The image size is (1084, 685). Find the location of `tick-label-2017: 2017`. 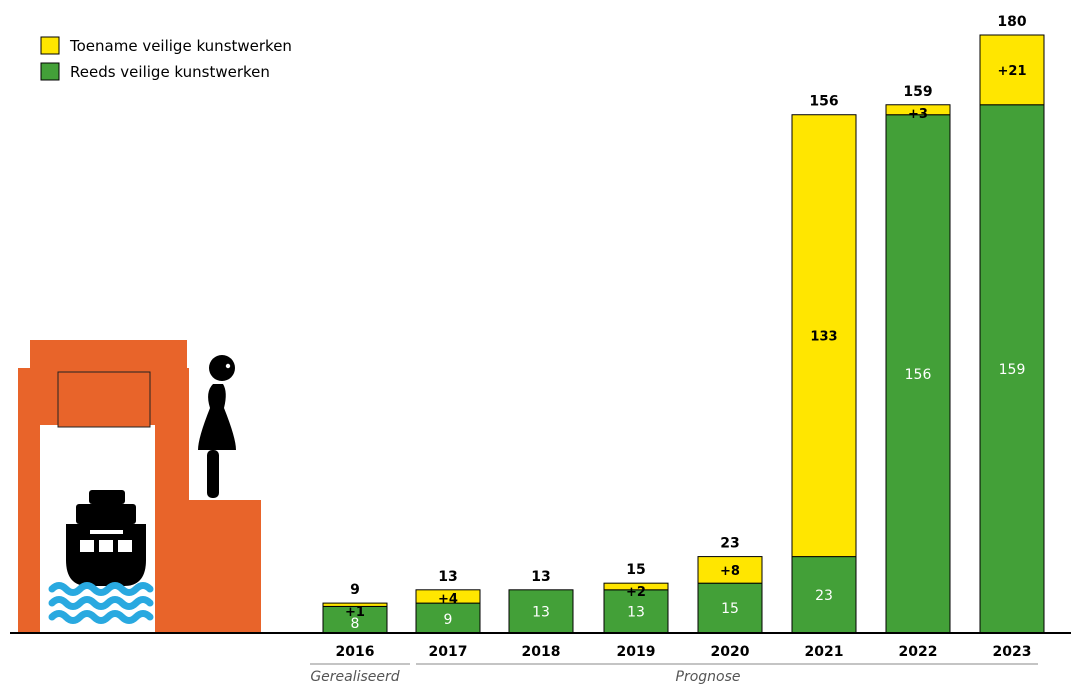

tick-label-2017: 2017 is located at coordinates (448, 652).